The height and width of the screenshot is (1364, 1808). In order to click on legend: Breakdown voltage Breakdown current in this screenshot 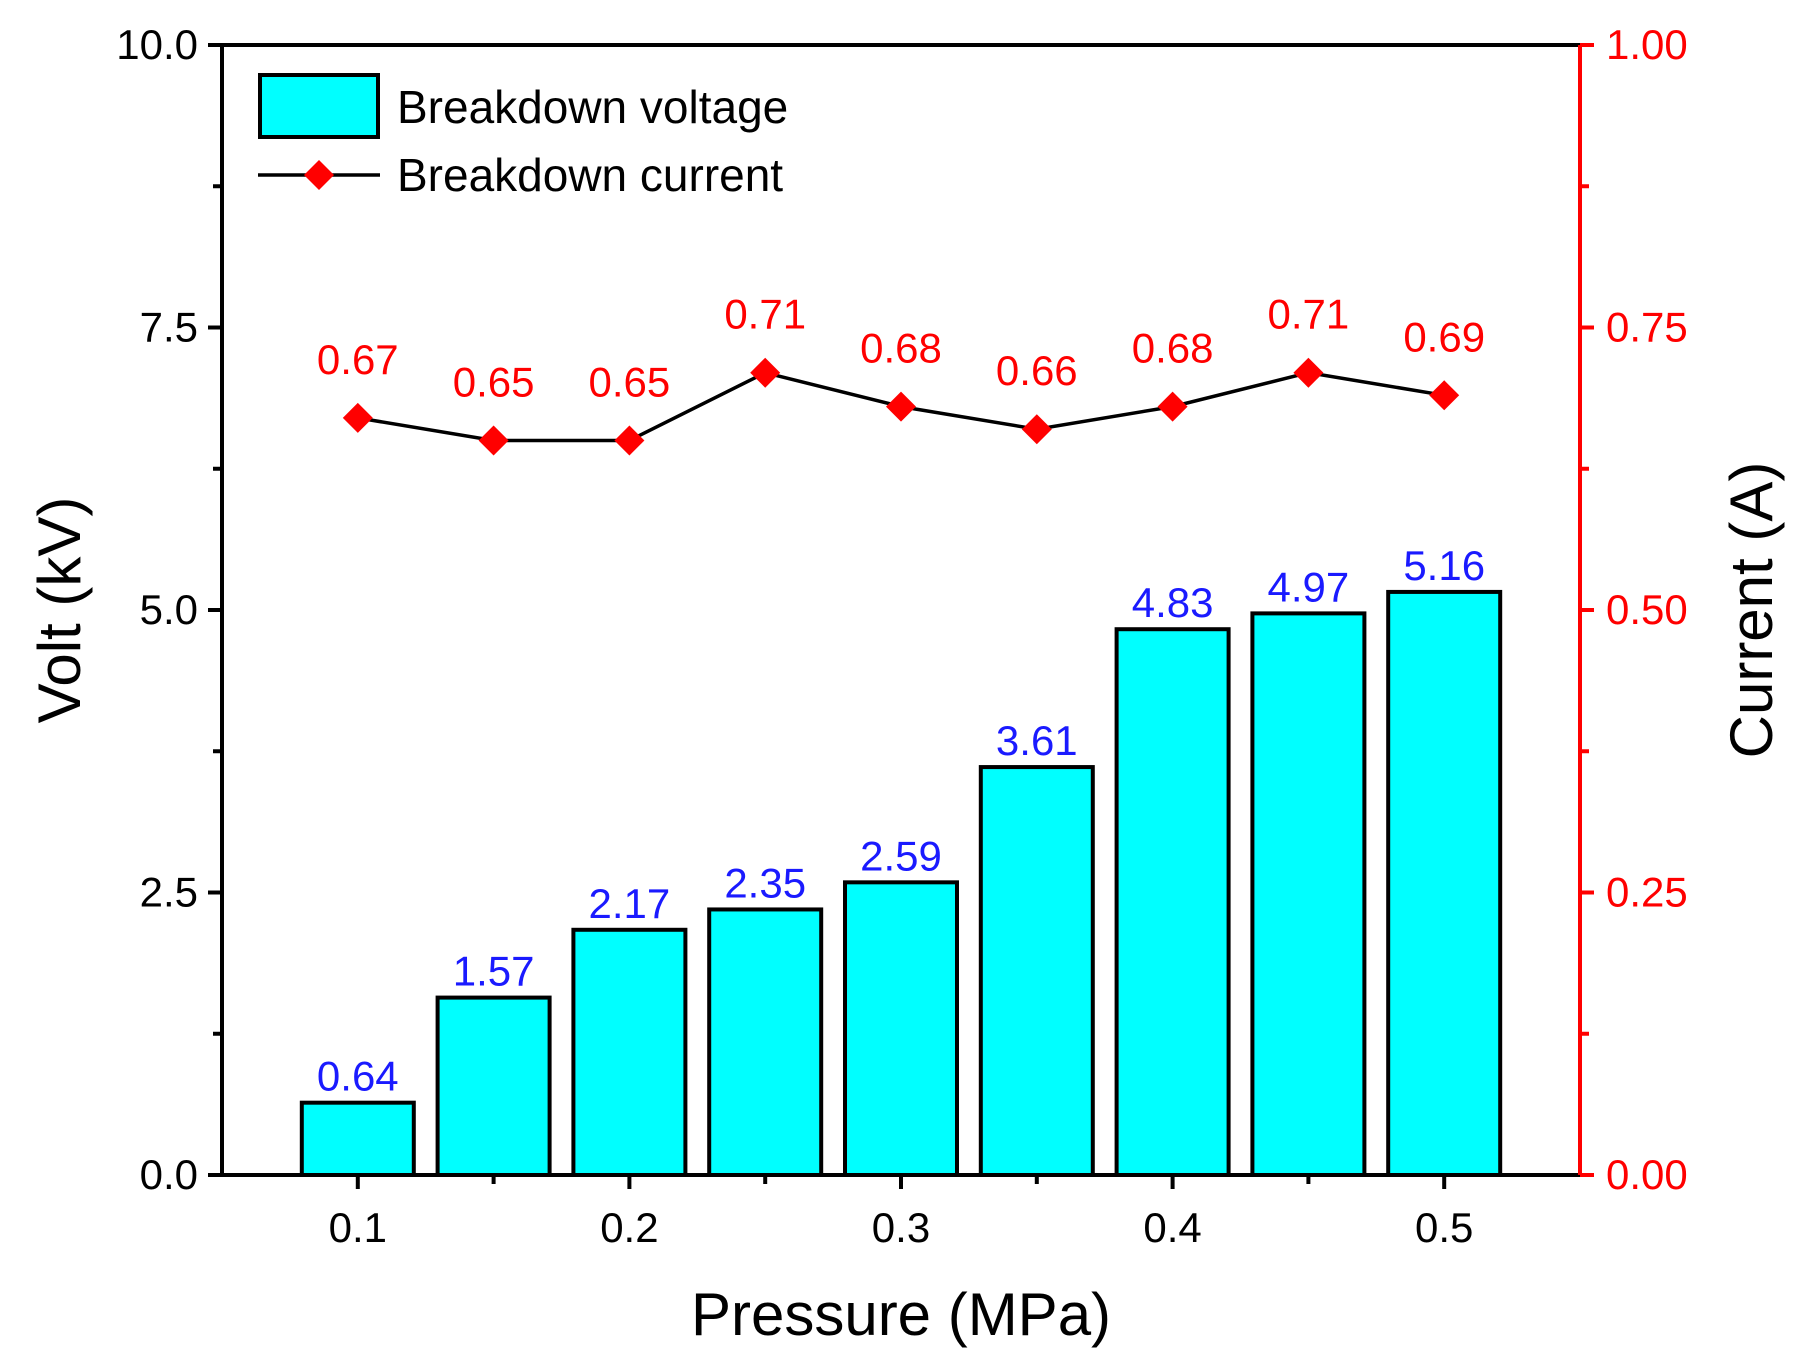, I will do `click(523, 137)`.